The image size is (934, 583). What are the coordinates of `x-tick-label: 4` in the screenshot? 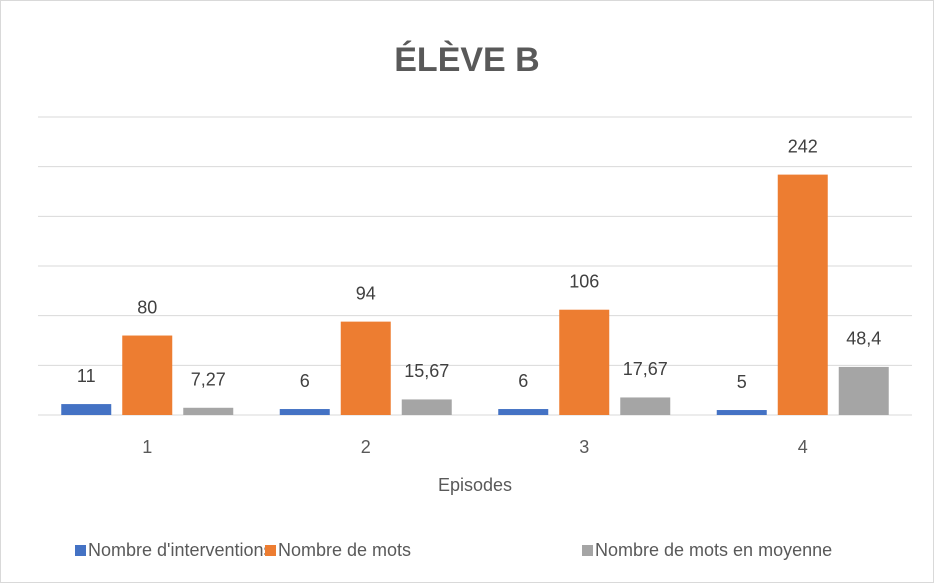 It's located at (803, 447).